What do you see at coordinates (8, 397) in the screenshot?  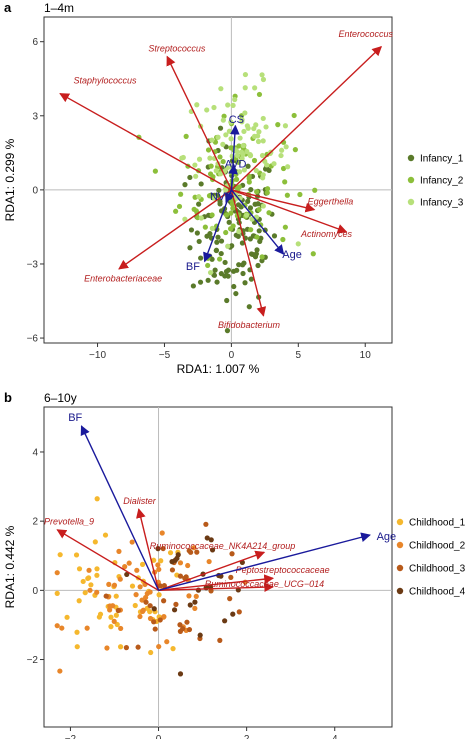 I see `panel-letter: b` at bounding box center [8, 397].